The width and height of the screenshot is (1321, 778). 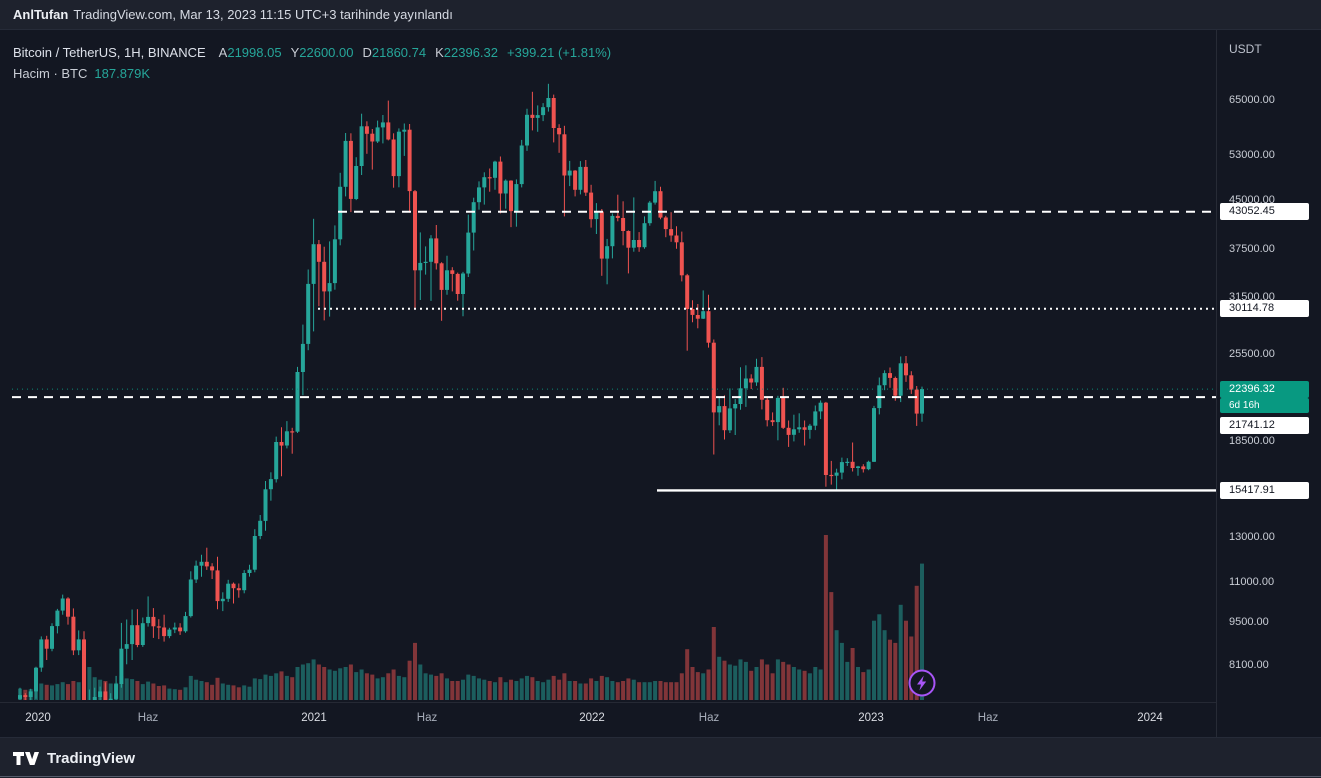 I want to click on price-tick: 25500.00, so click(x=1252, y=353).